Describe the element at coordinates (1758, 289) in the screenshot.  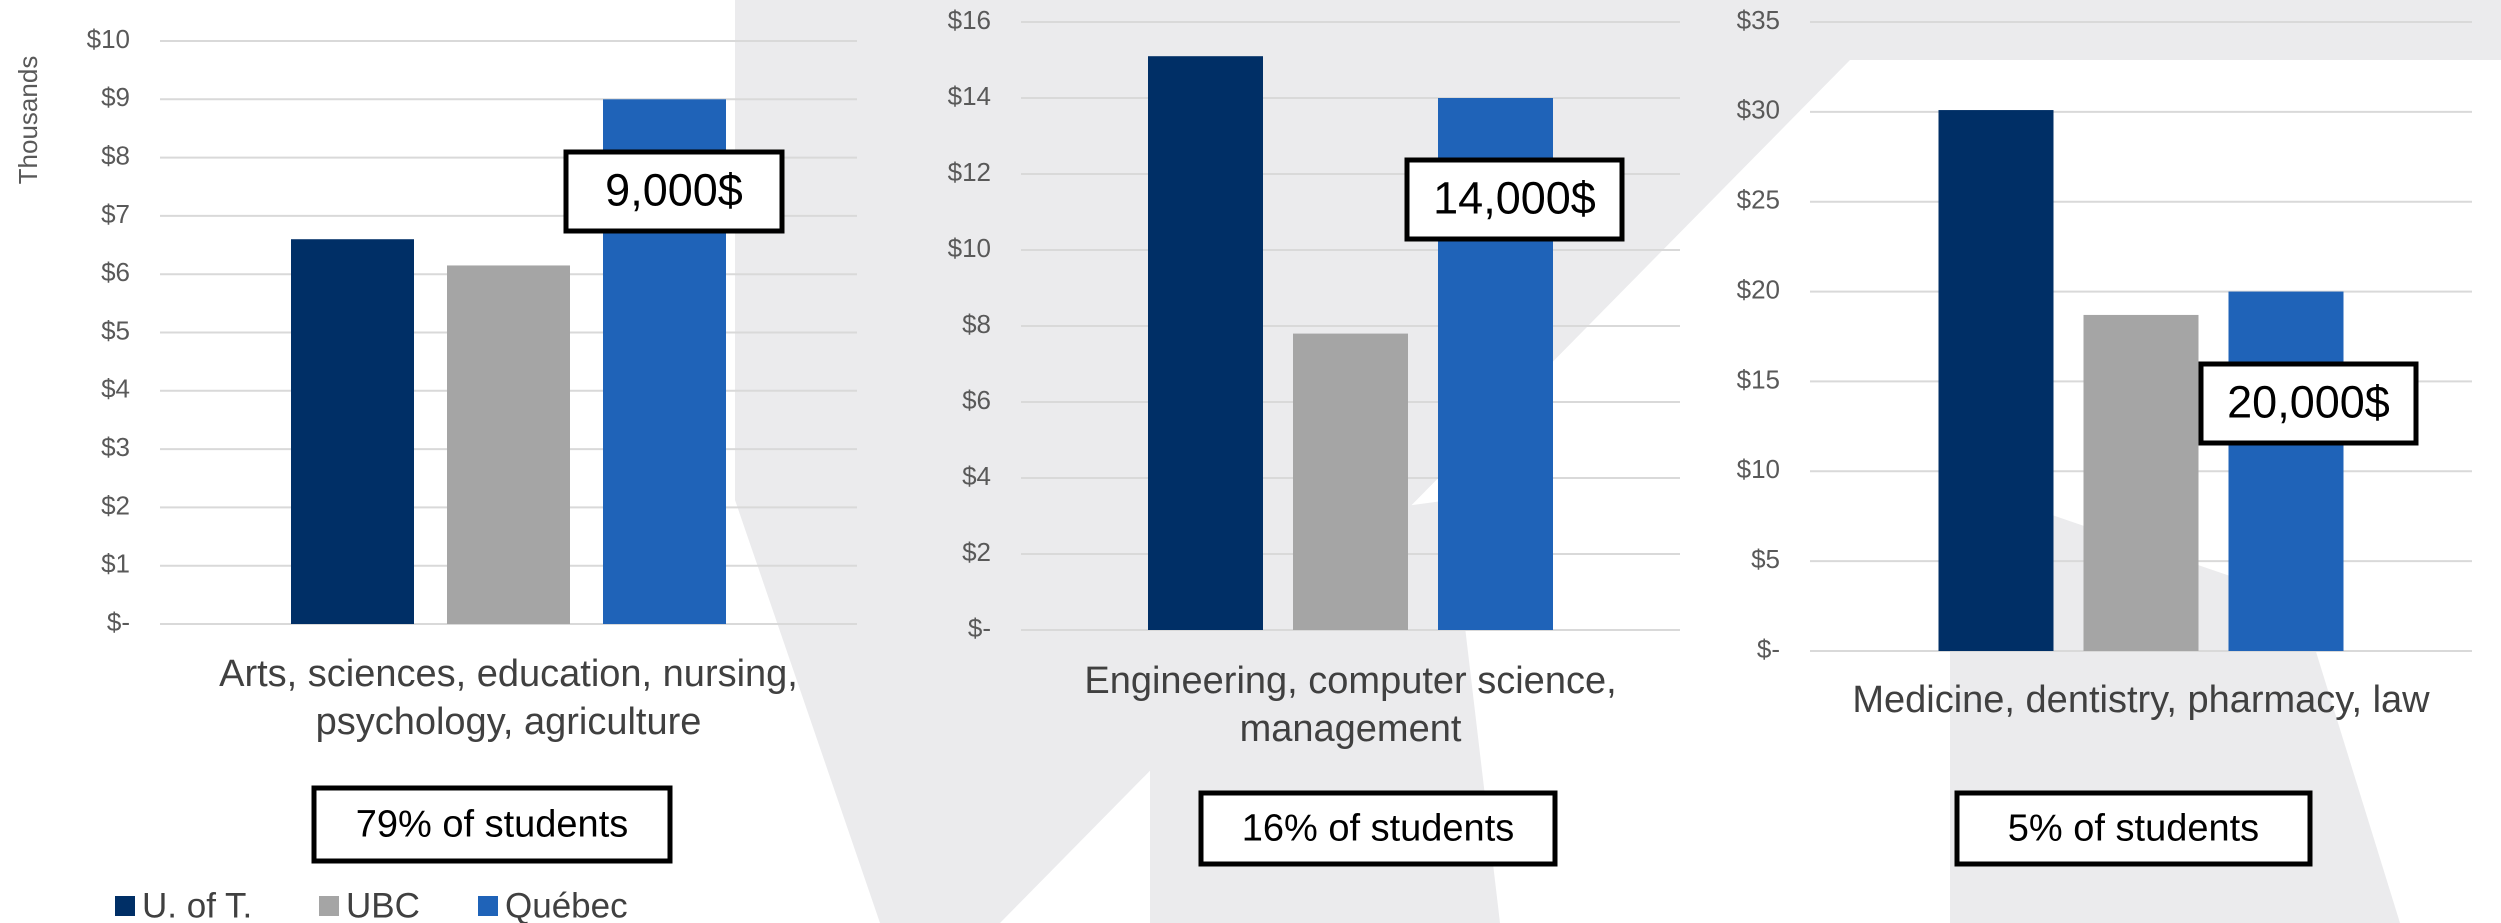
I see `y-tick-label: $20` at that location.